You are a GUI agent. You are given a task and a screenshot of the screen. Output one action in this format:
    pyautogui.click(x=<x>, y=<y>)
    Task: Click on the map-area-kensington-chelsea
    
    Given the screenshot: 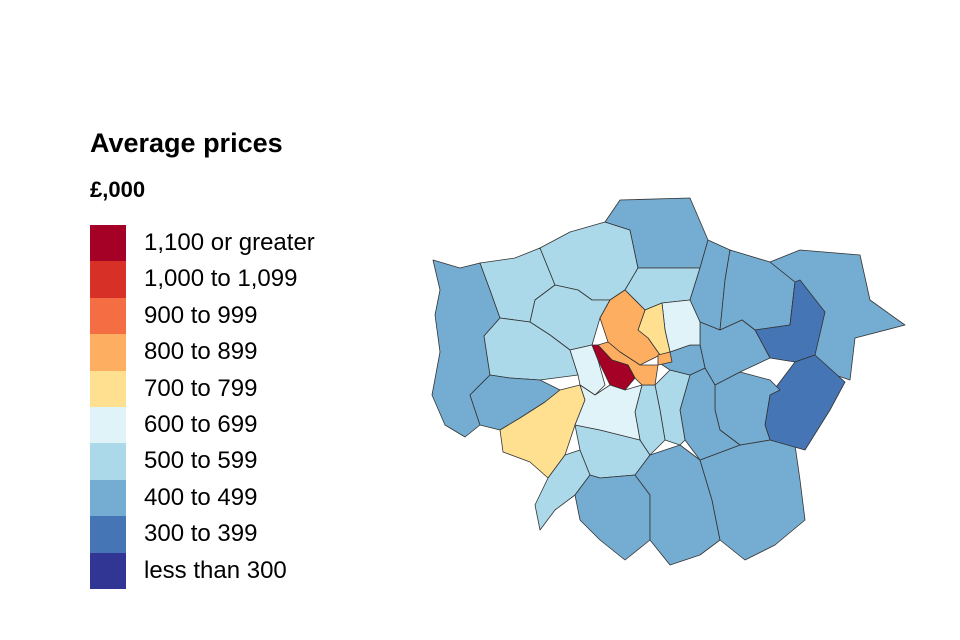 What is the action you would take?
    pyautogui.click(x=613, y=367)
    